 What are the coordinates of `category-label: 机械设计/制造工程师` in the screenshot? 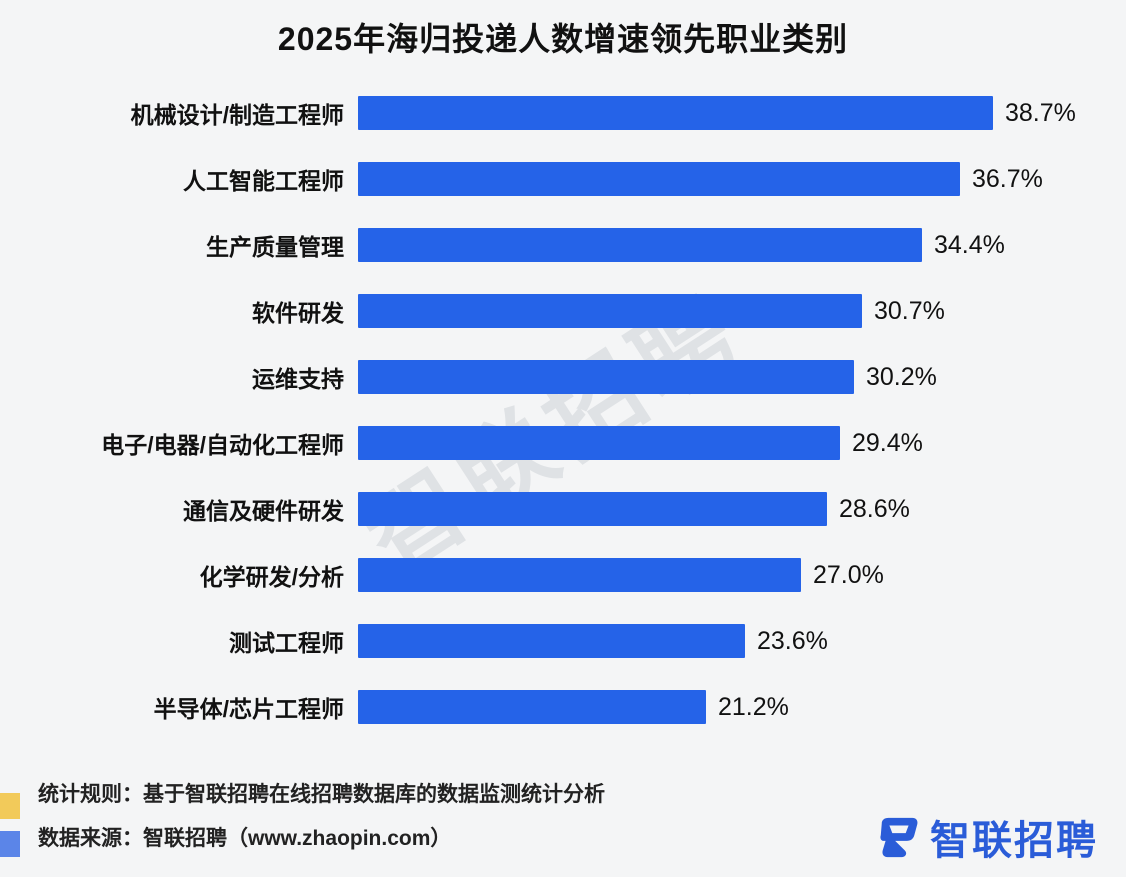 It's located at (237, 115).